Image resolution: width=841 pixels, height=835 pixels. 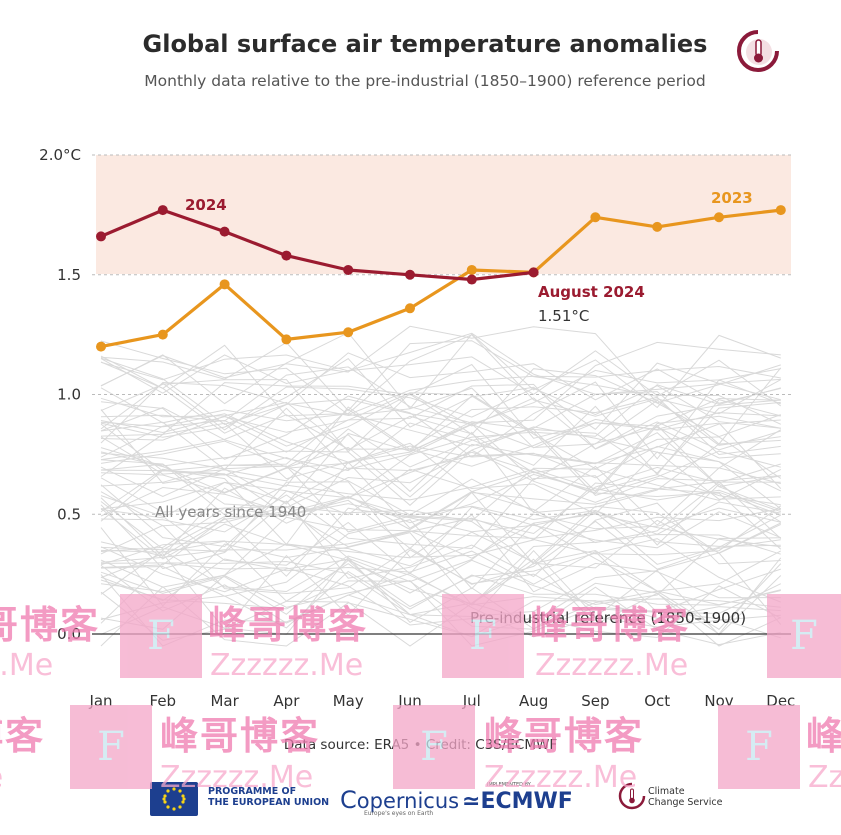 I want to click on copernicus-logo: Copernicus, so click(x=399, y=800).